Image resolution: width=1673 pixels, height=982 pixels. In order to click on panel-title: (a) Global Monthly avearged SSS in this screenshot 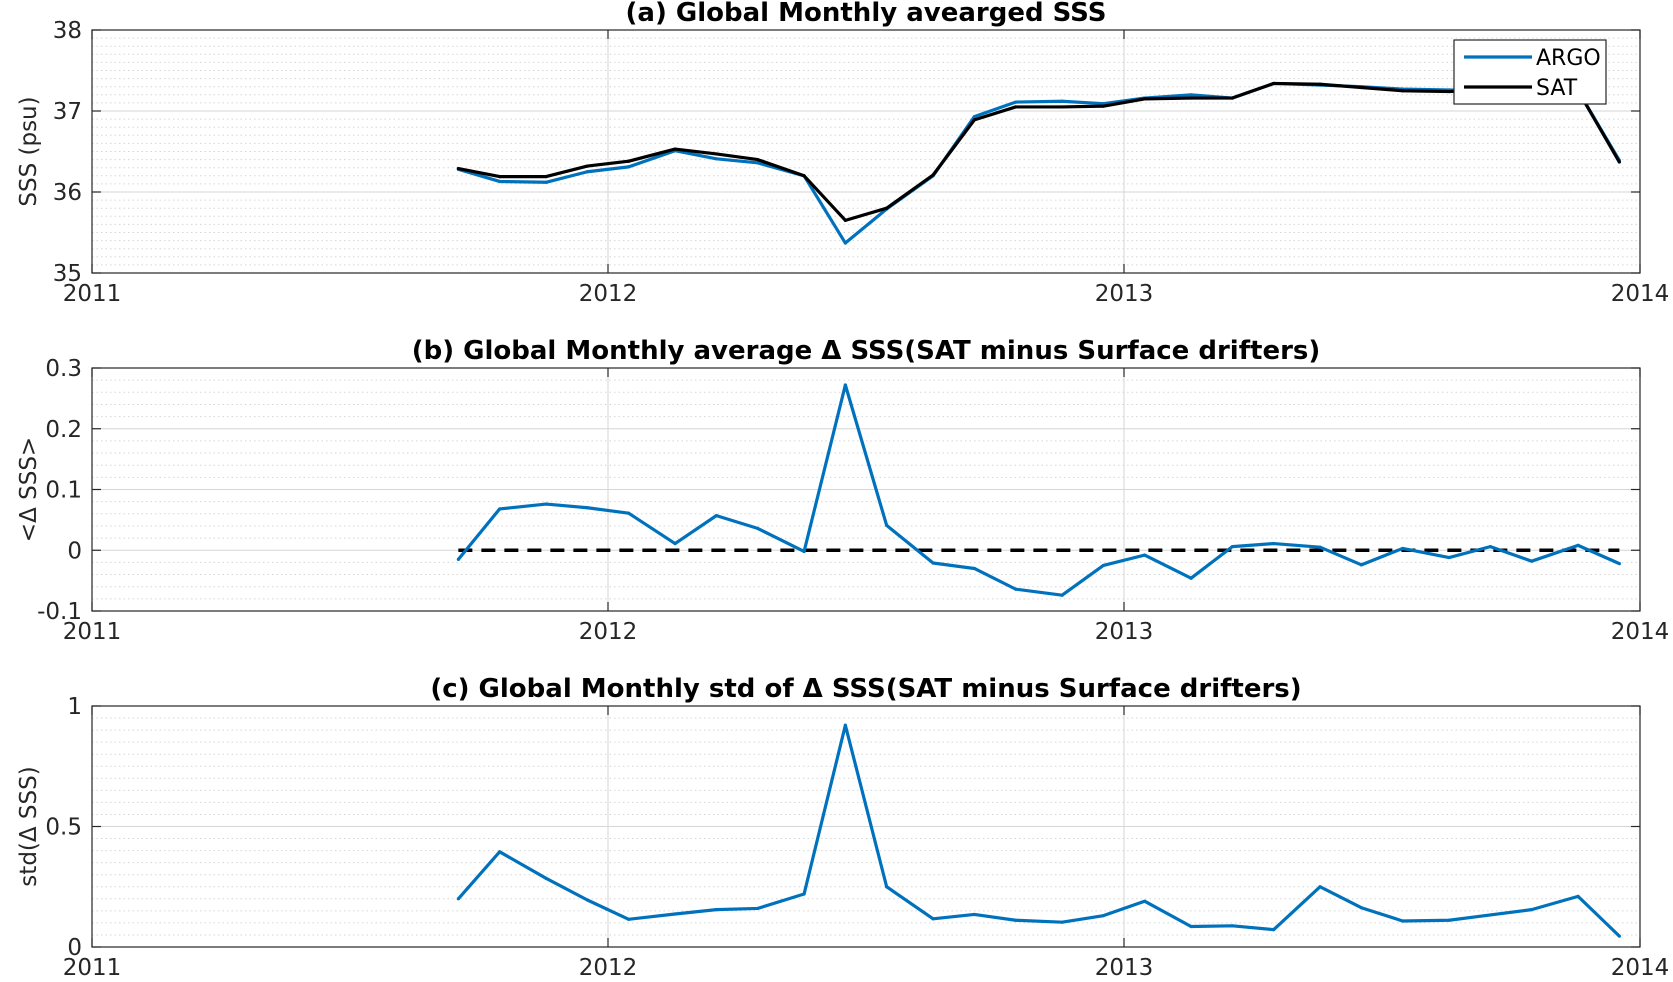, I will do `click(866, 14)`.